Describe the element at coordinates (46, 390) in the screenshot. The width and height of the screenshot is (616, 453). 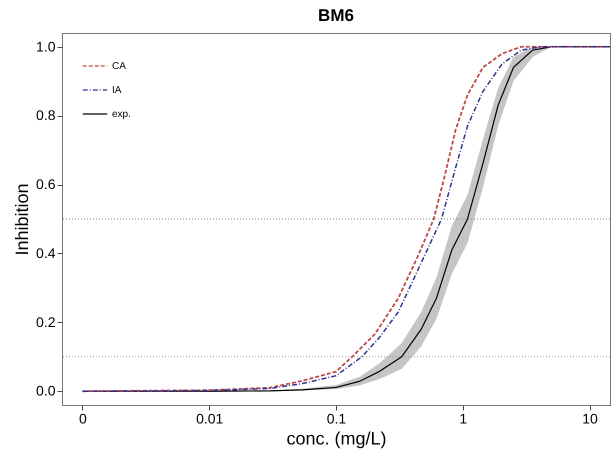
I see `y-tick-label: 0.0` at that location.